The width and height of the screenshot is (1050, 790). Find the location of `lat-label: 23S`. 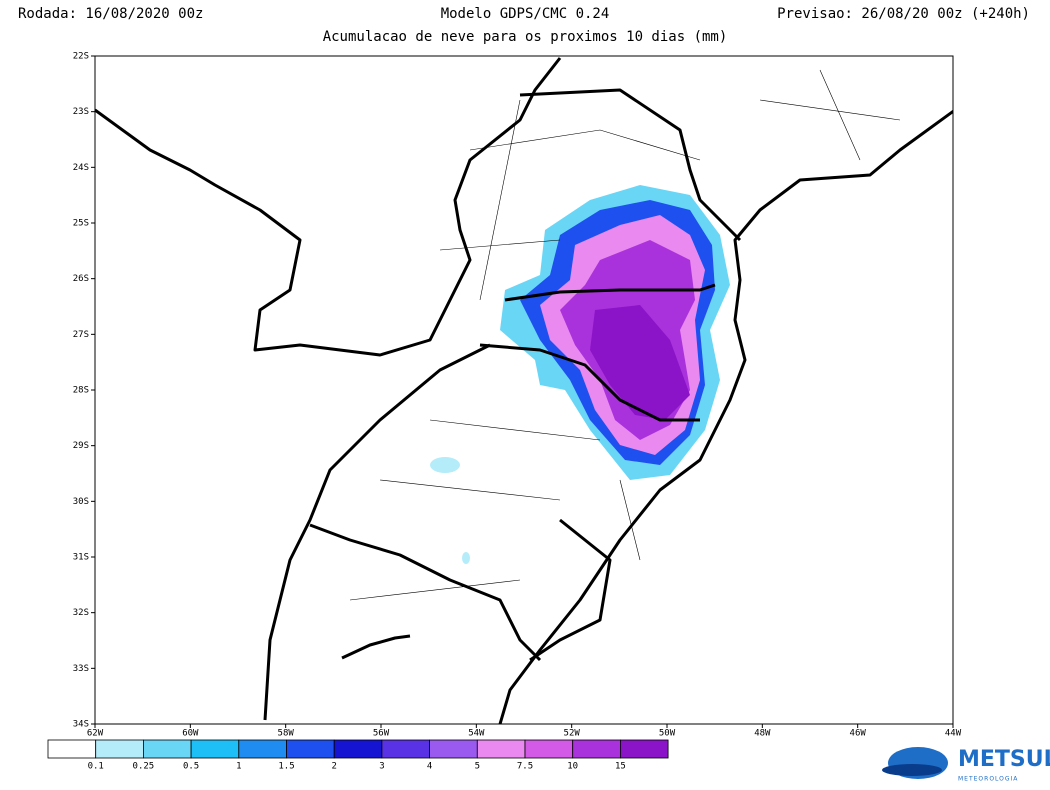

lat-label: 23S is located at coordinates (81, 112).